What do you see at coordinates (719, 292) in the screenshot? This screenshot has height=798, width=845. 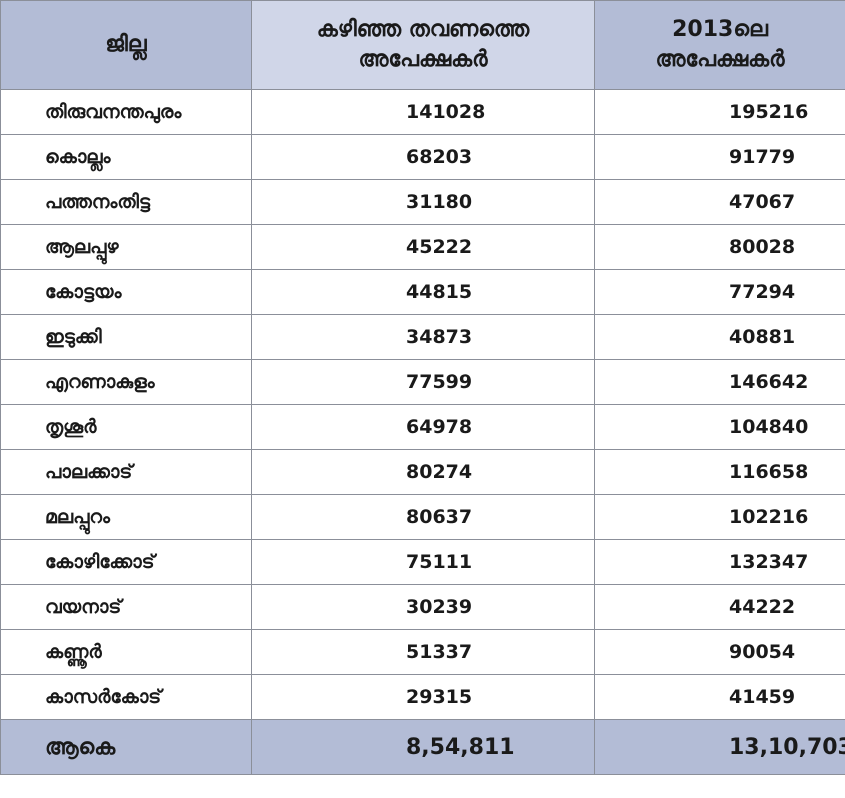 I see `count-2013: 77294` at bounding box center [719, 292].